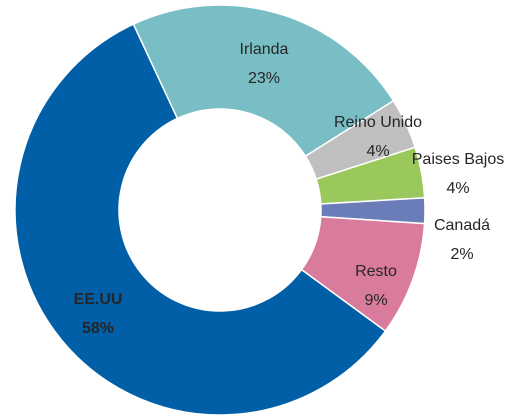 This screenshot has height=418, width=519. Describe the element at coordinates (264, 78) in the screenshot. I see `value-label: 23%` at that location.